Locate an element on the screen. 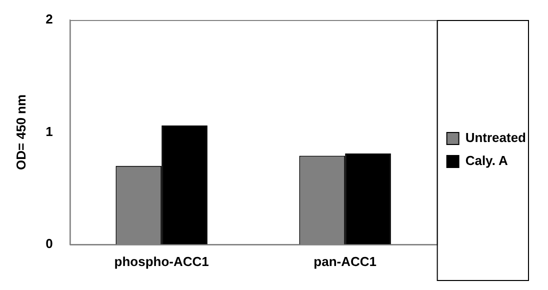 This screenshot has width=548, height=290. x-tick-label: pan-ACC1 is located at coordinates (345, 261).